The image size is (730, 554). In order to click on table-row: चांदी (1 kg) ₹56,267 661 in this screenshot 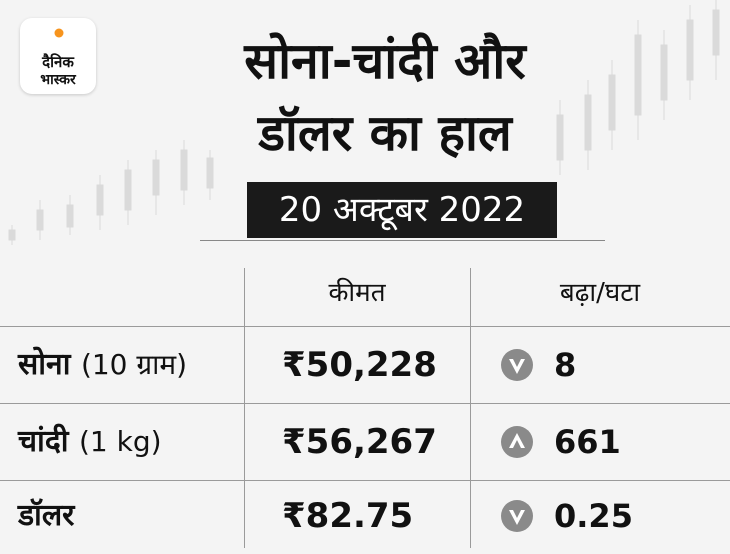, I will do `click(365, 442)`.